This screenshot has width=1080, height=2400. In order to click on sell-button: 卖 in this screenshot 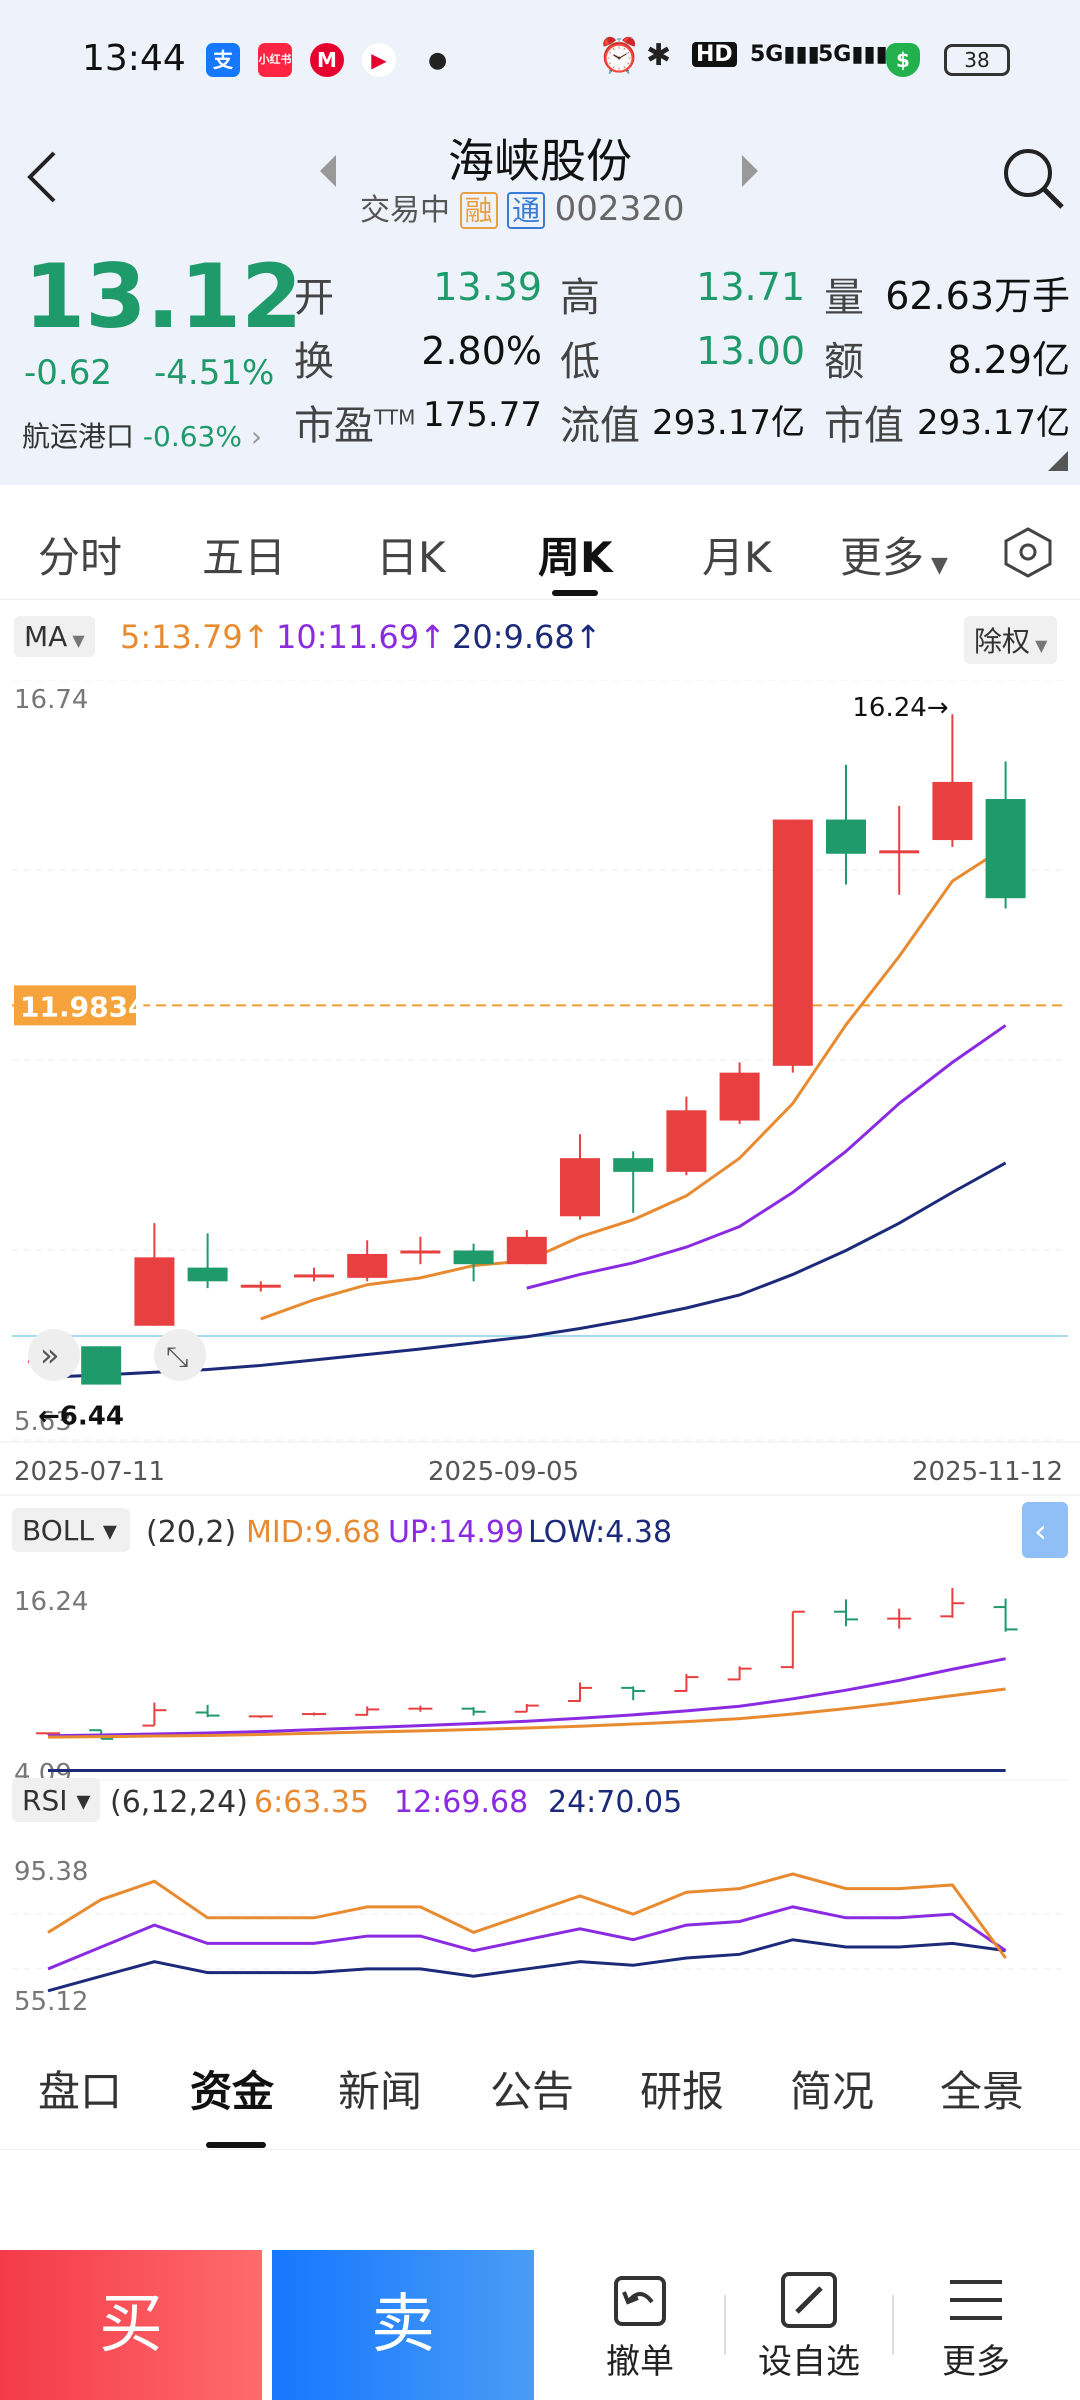, I will do `click(403, 2325)`.